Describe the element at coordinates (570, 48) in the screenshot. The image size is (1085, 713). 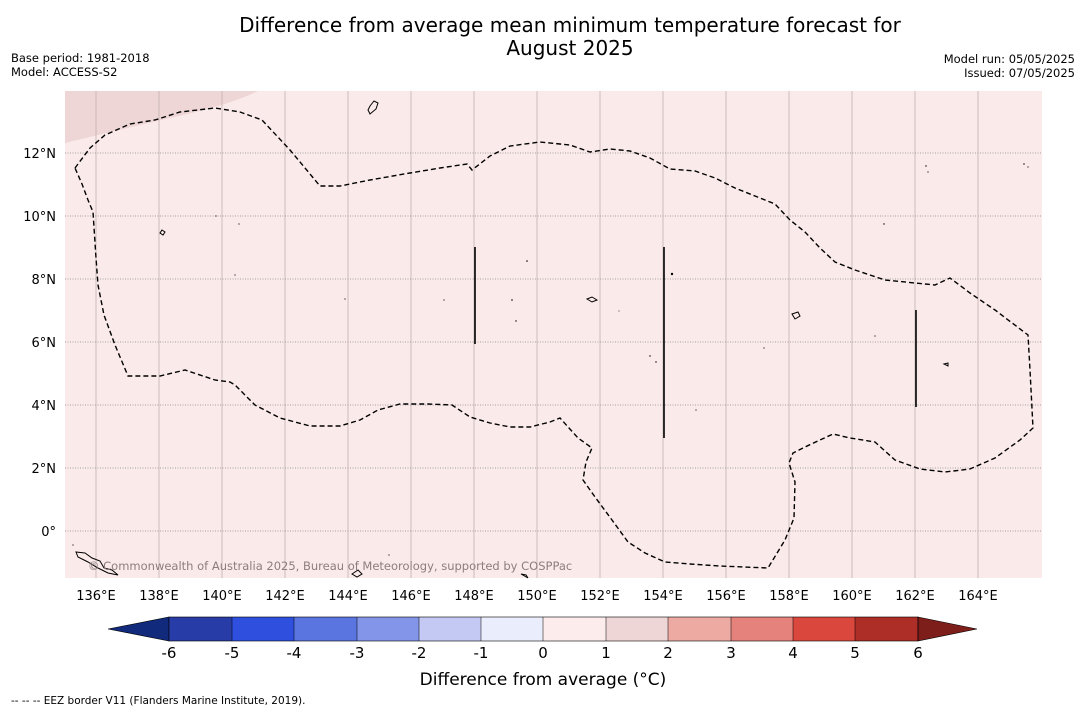
I see `title-line-2: August 2025` at that location.